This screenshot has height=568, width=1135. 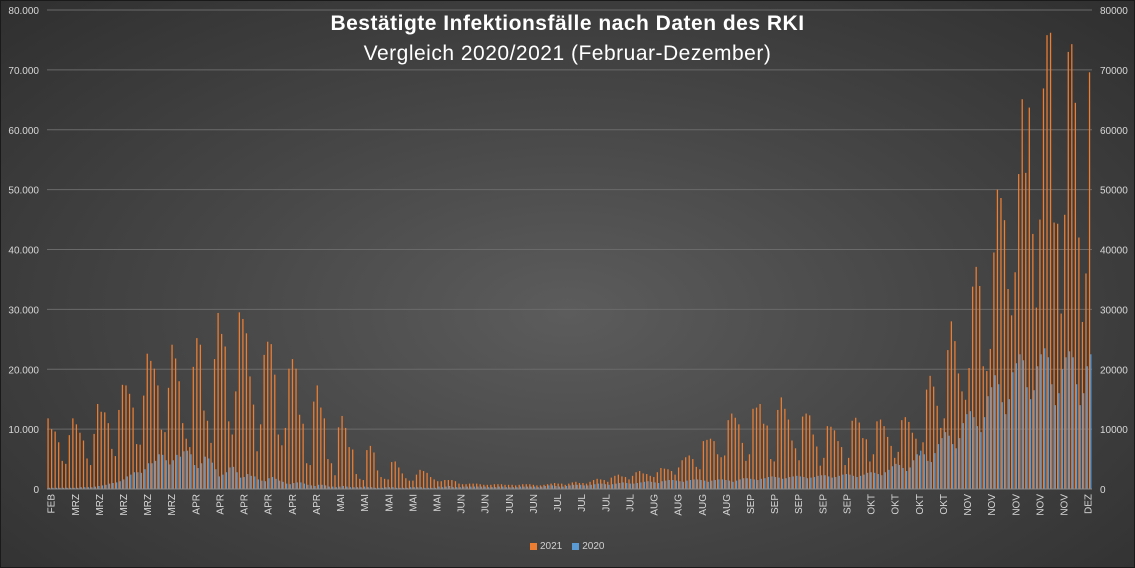 I want to click on x-tick-label: MAI, so click(x=438, y=503).